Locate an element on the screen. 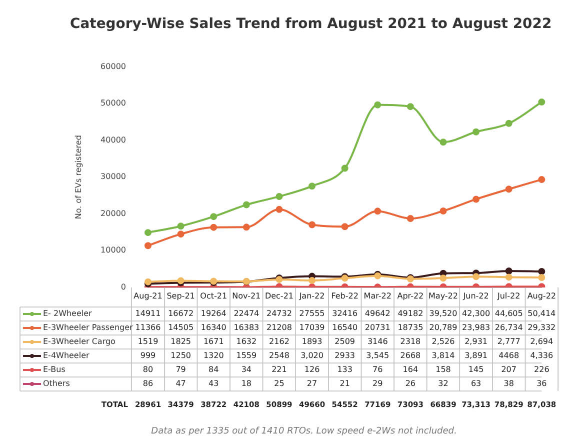  data-label: 39,520 is located at coordinates (443, 313).